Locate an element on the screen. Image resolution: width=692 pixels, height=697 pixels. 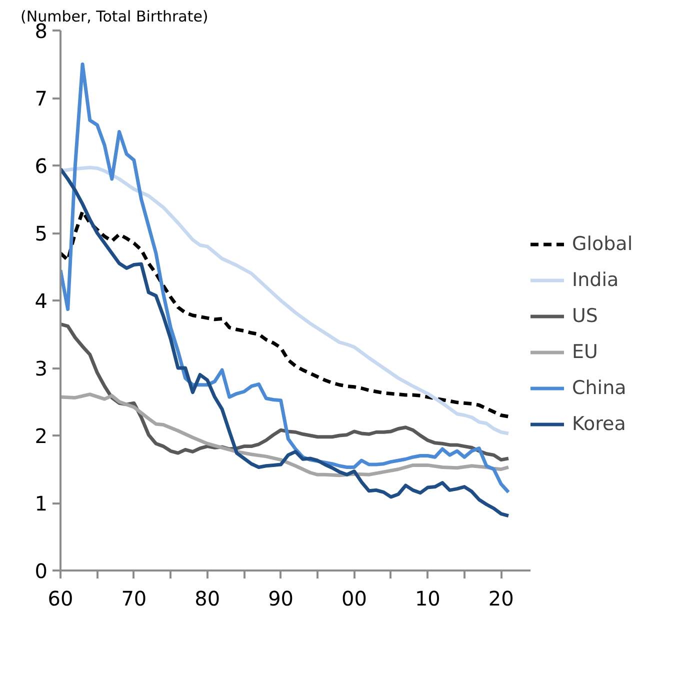
legend-label: China is located at coordinates (600, 388).